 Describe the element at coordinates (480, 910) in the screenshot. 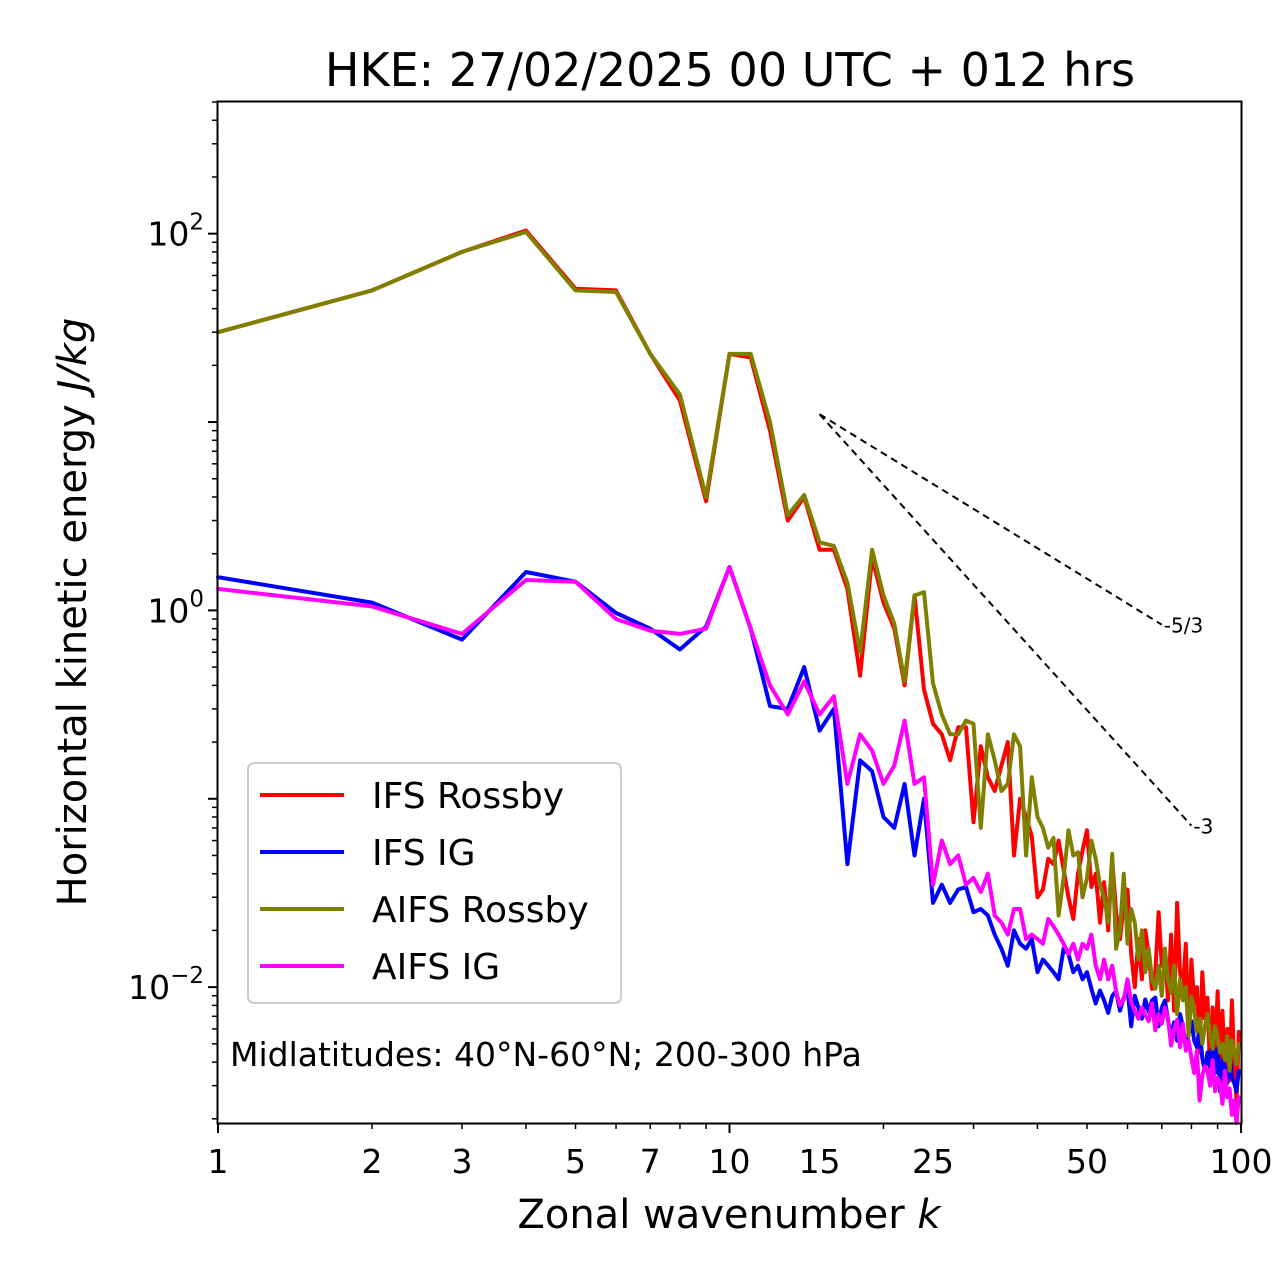

I see `legend-label: AIFS Rossby` at that location.